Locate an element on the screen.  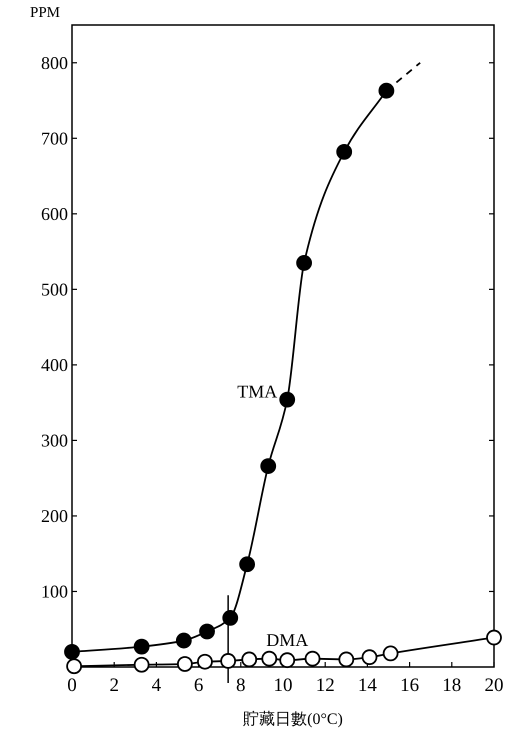
series-label: TMA is located at coordinates (257, 392).